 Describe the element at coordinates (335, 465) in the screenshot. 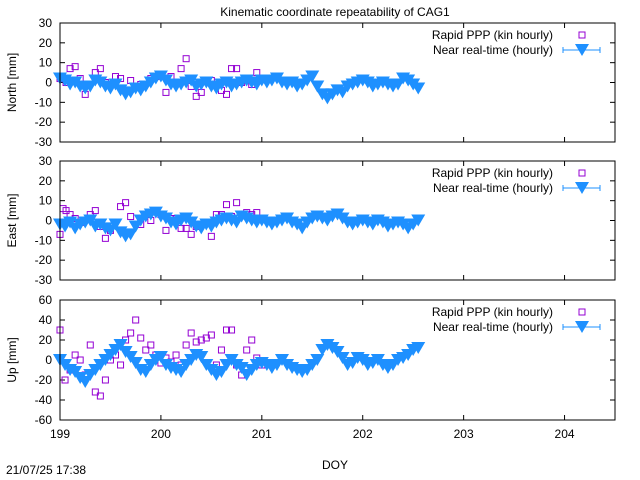

I see `x-axis-label: DOY` at that location.